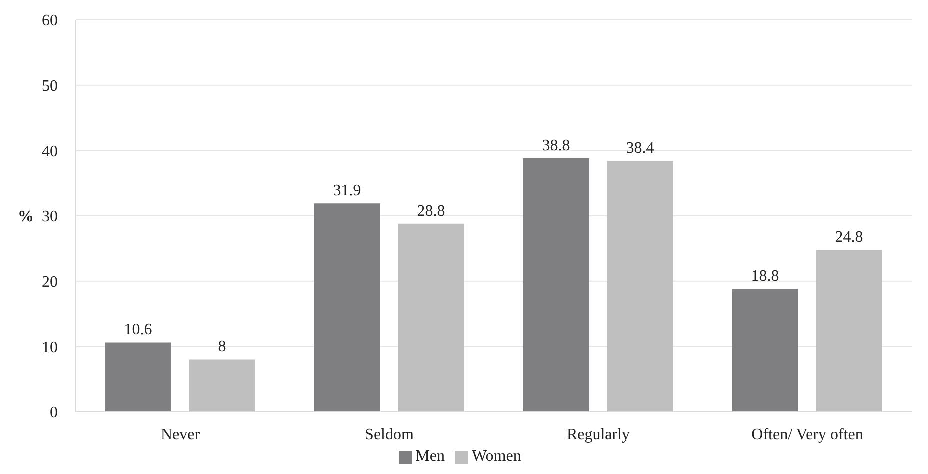 This screenshot has width=928, height=474. I want to click on data-label: 8, so click(222, 347).